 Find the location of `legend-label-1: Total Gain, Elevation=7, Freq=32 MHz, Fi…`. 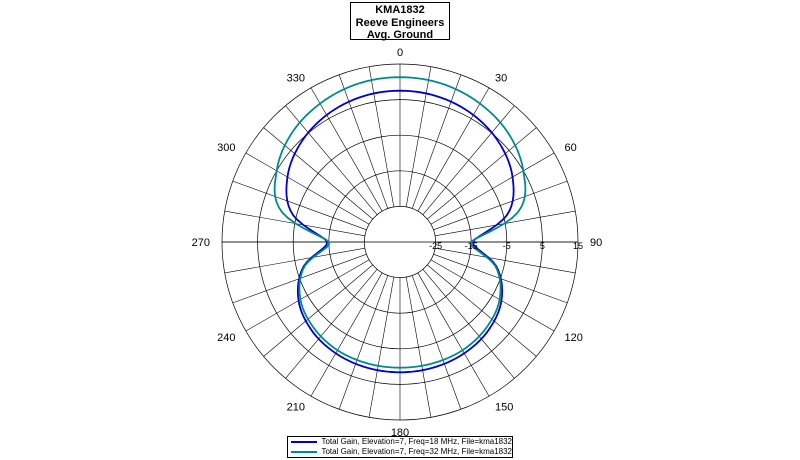

legend-label-1: Total Gain, Elevation=7, Freq=32 MHz, Fi… is located at coordinates (416, 451).